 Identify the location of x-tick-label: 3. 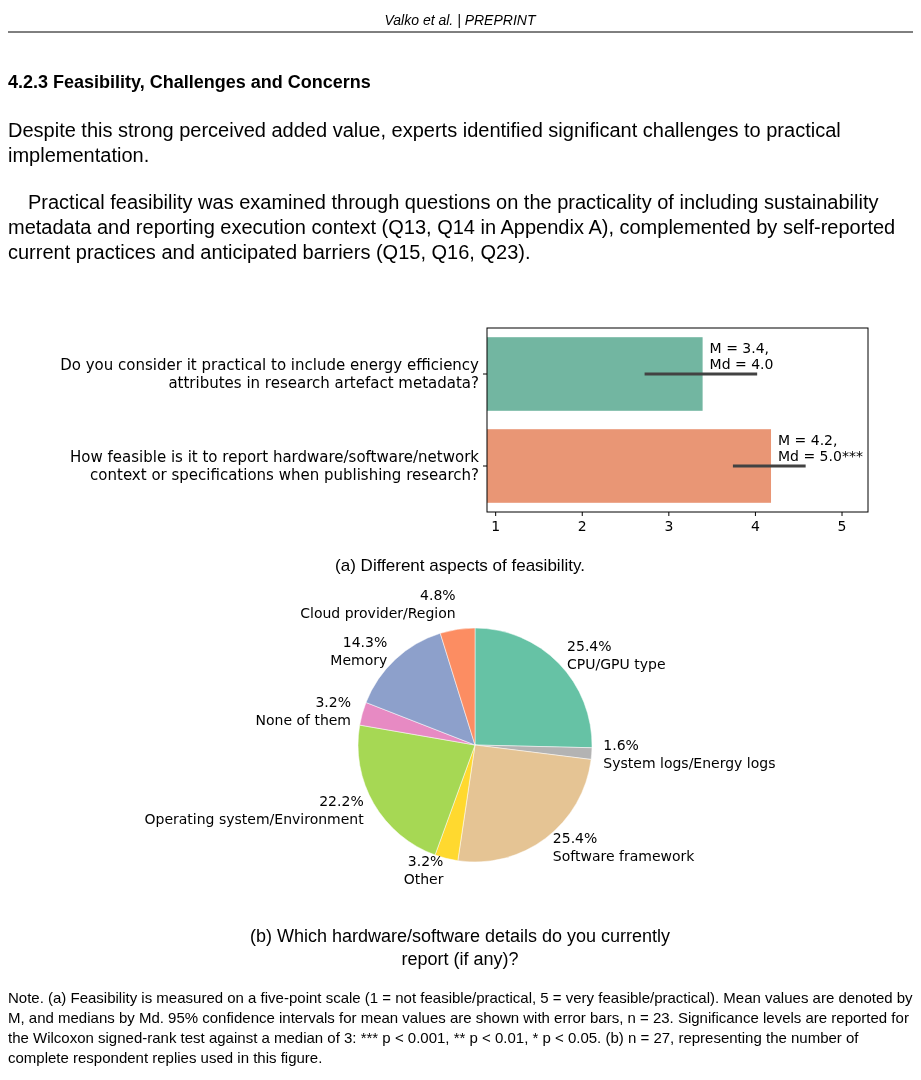
(669, 526).